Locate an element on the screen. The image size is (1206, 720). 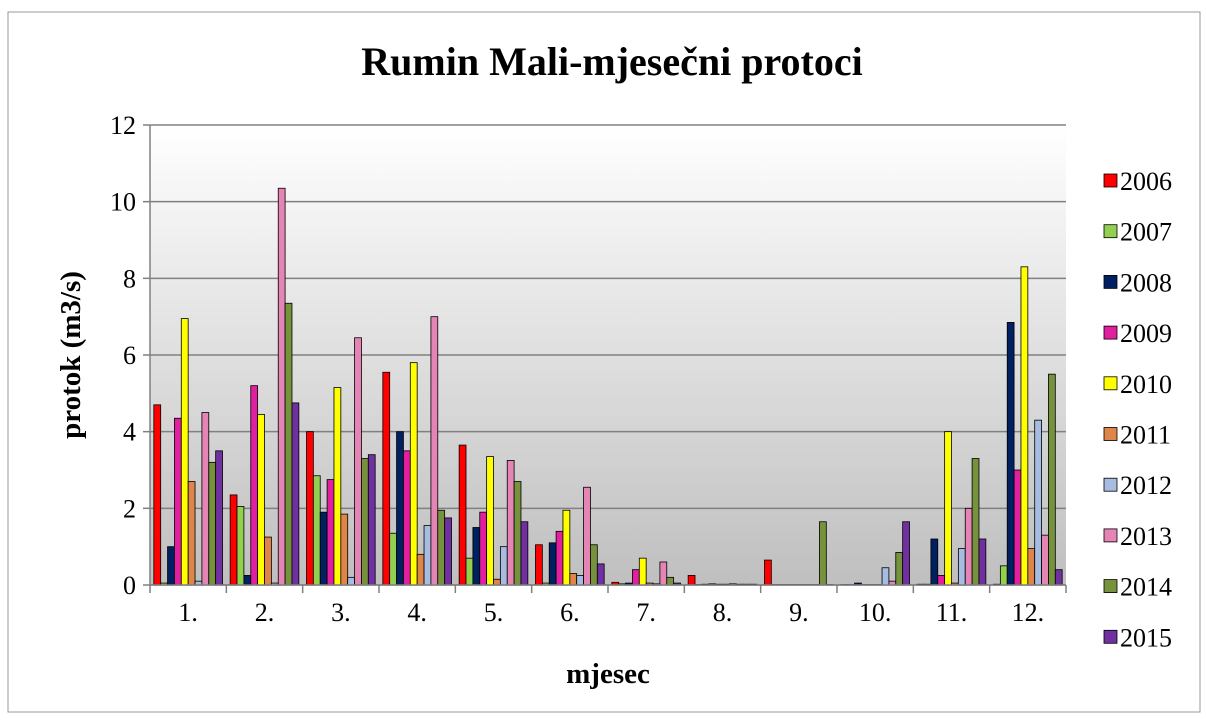
y-tick-label: 2 is located at coordinates (129, 508).